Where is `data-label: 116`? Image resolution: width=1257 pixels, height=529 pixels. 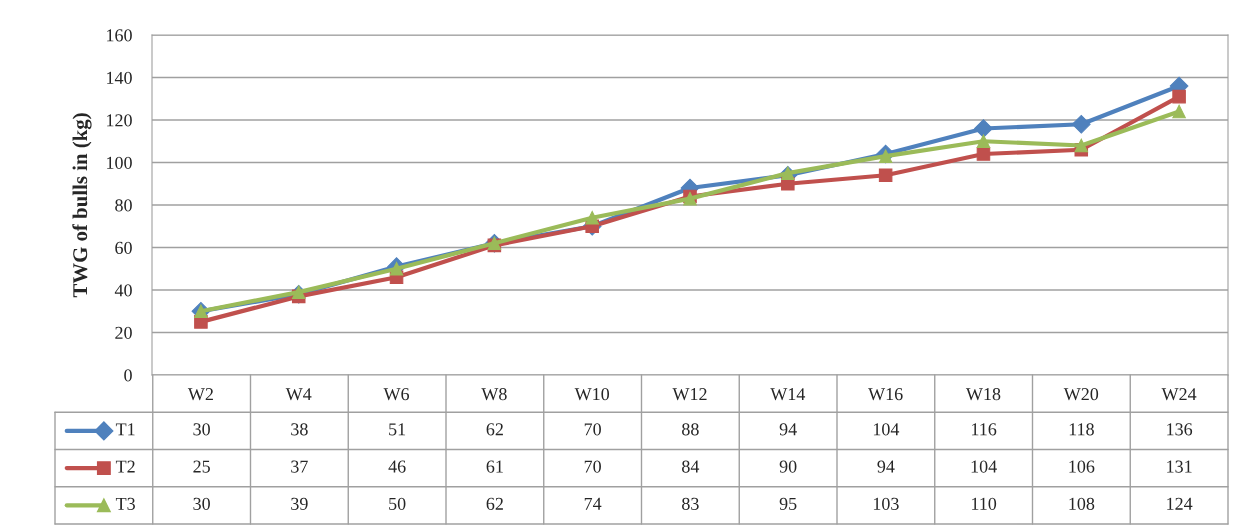 data-label: 116 is located at coordinates (984, 429).